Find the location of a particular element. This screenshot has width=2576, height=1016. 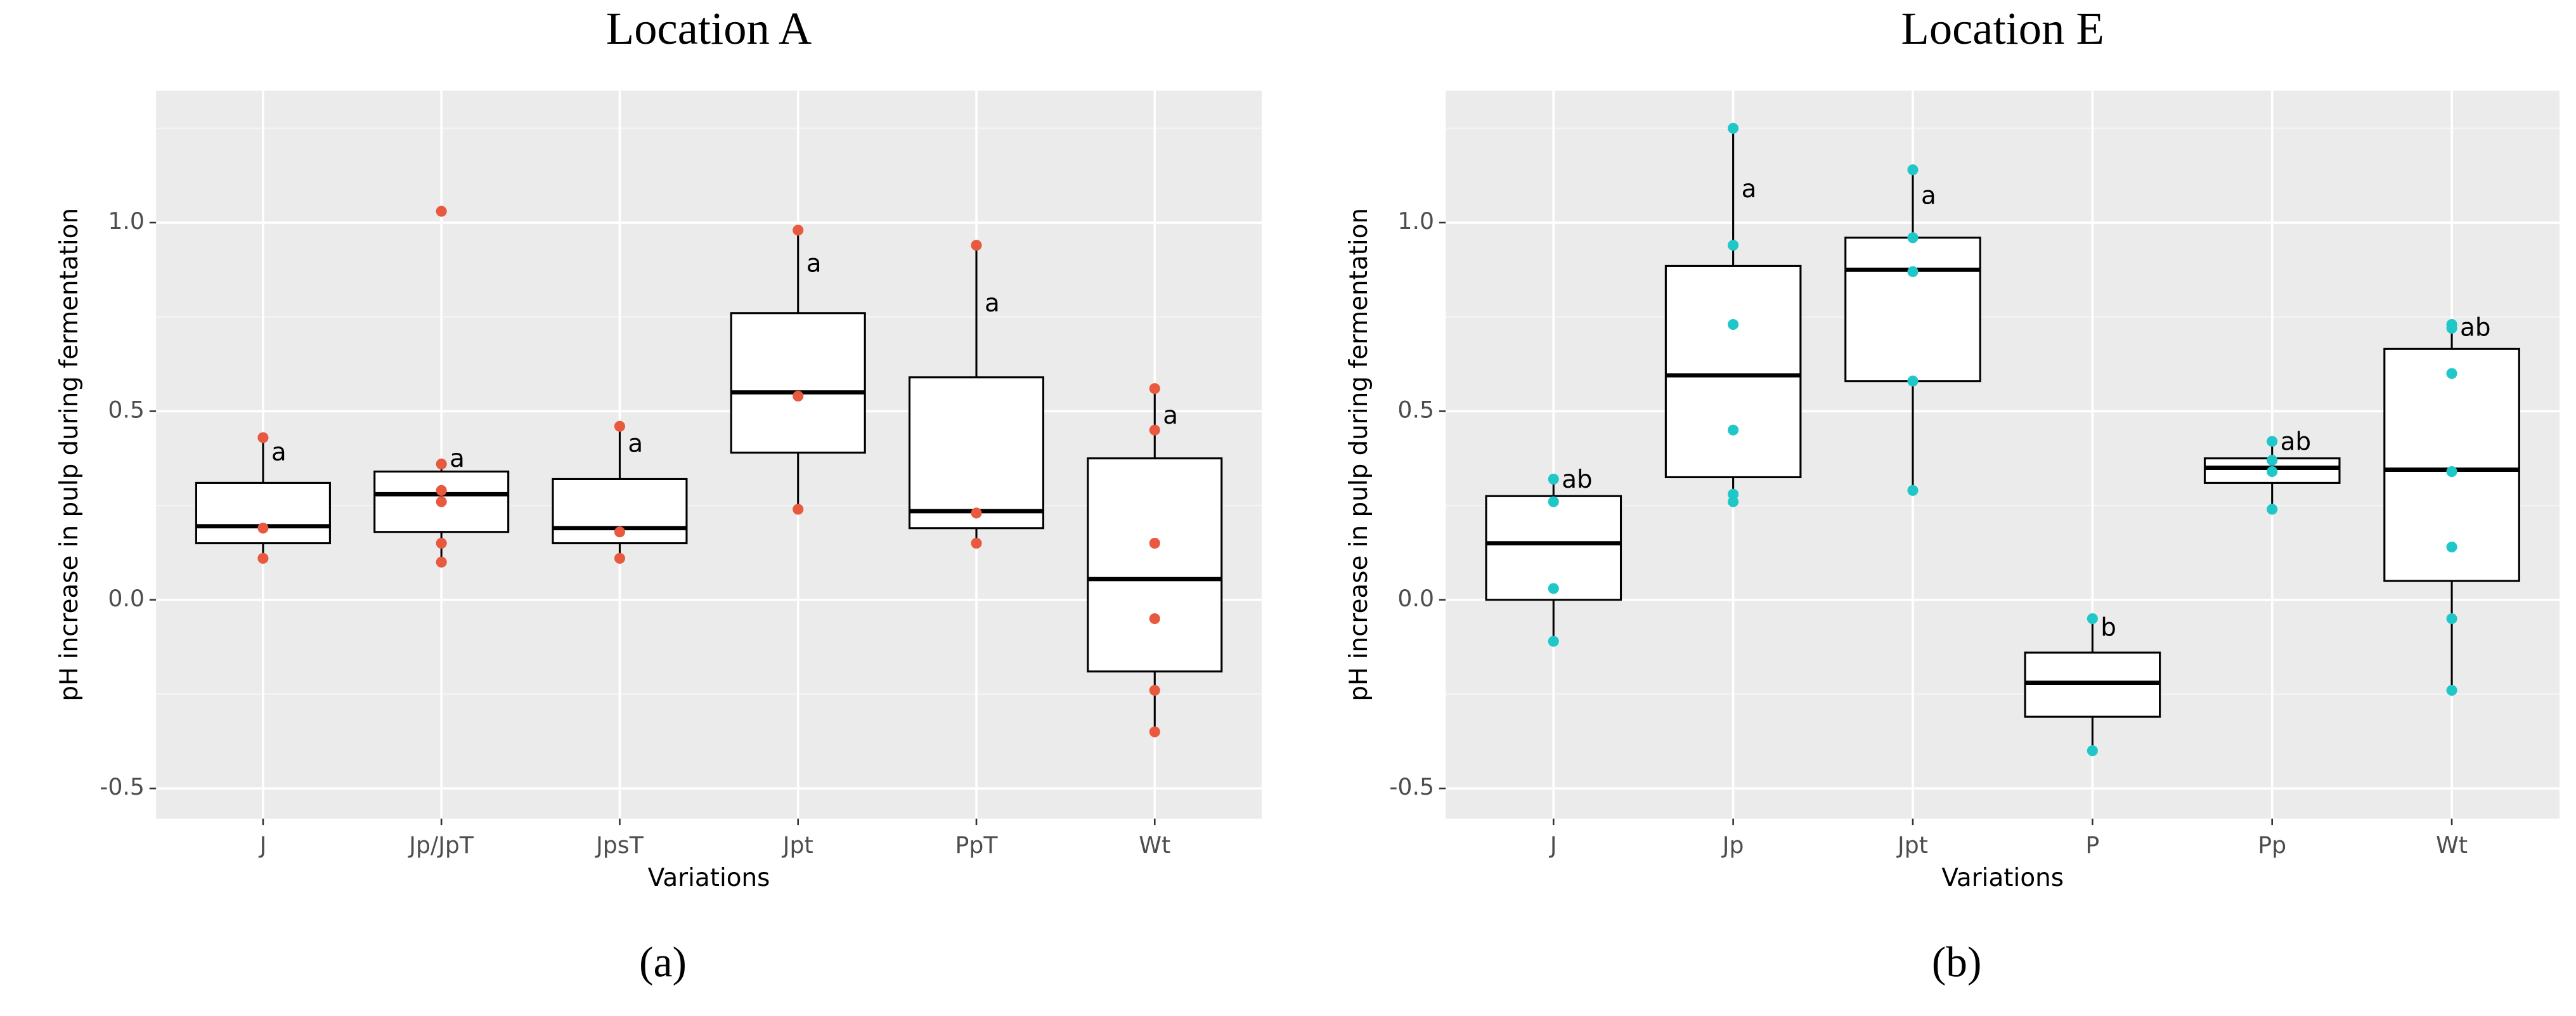

chart-title: Location A is located at coordinates (709, 28).